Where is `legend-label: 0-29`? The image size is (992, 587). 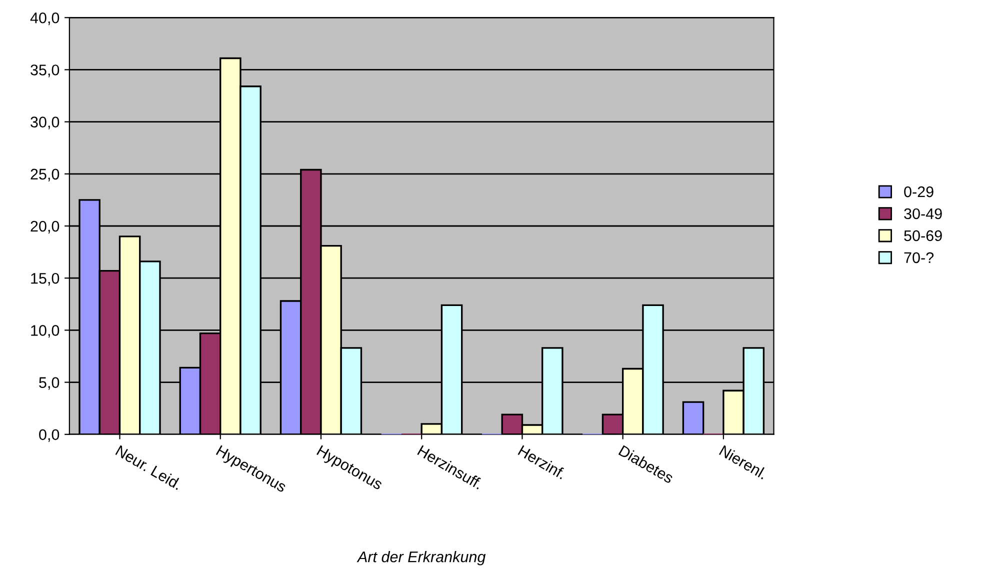
legend-label: 0-29 is located at coordinates (919, 192).